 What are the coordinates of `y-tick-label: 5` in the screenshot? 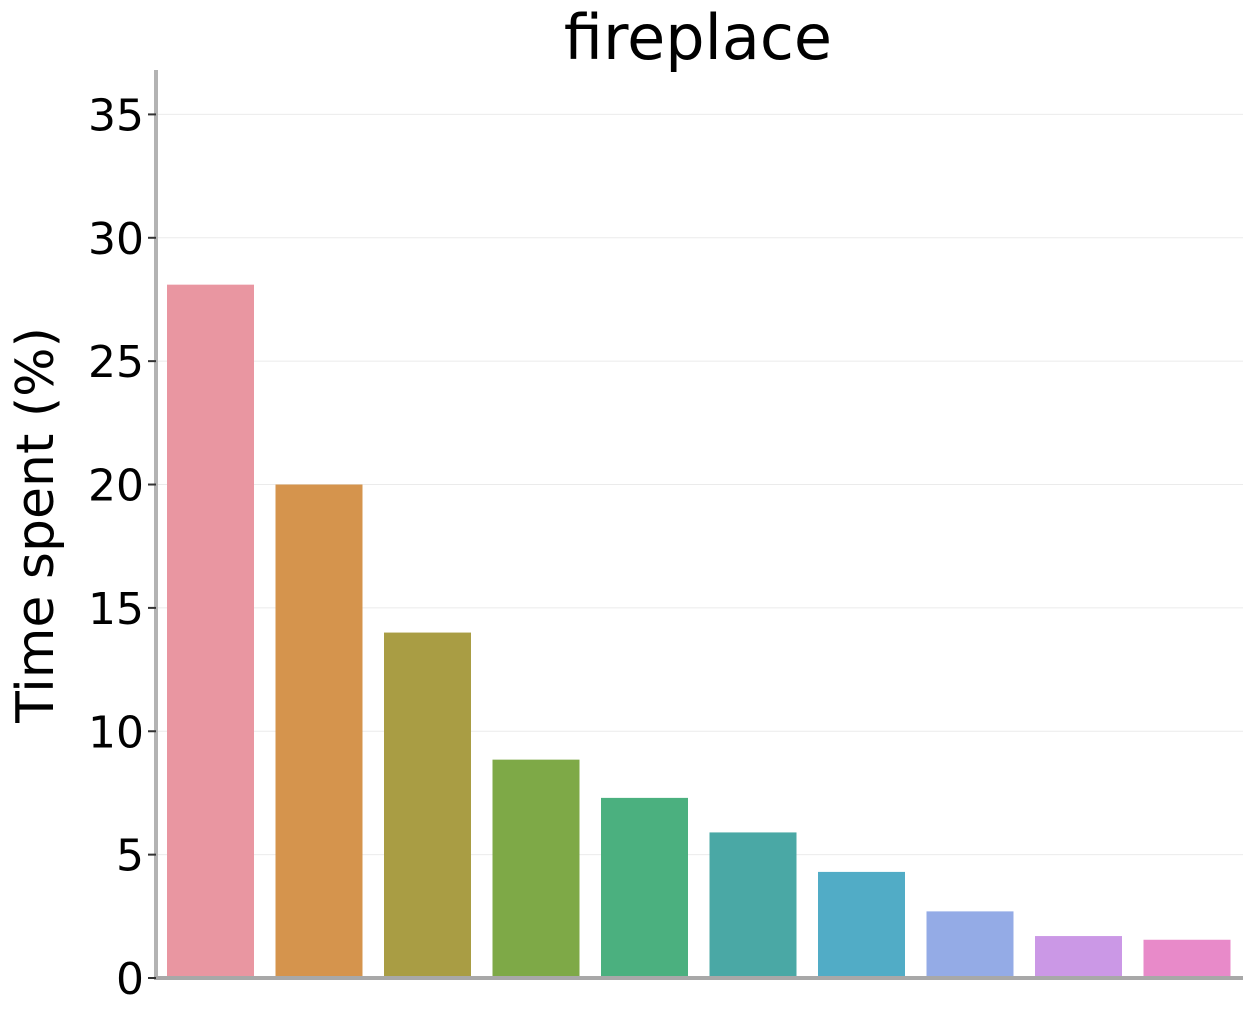 It's located at (130, 856).